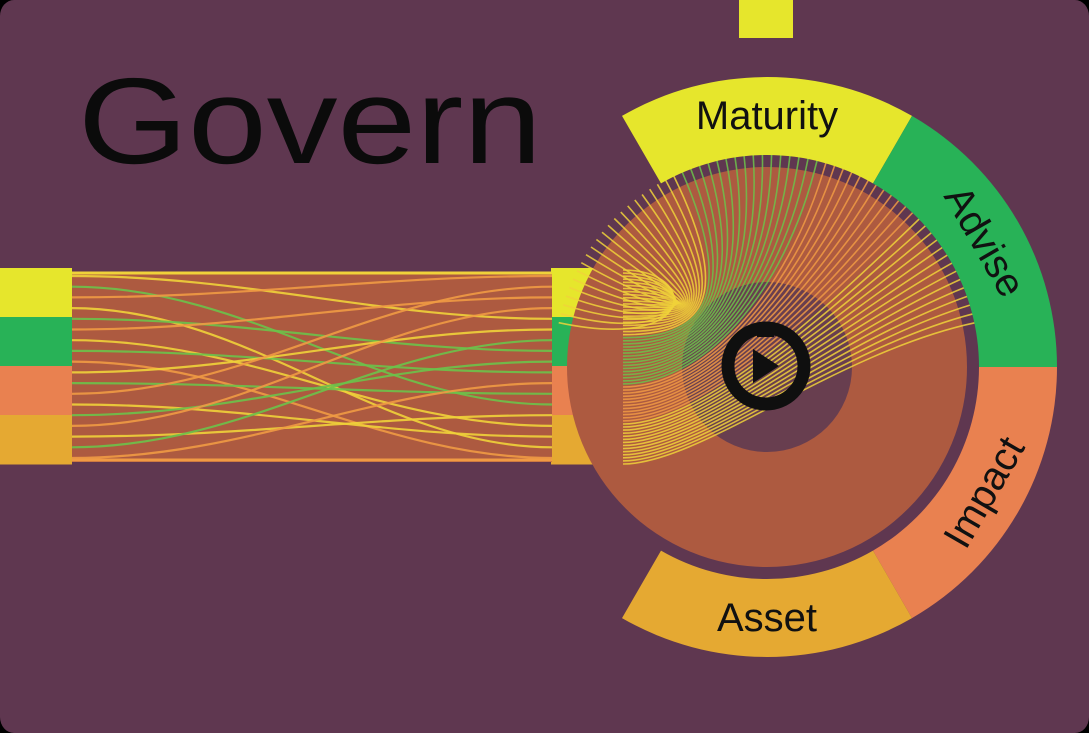 The height and width of the screenshot is (733, 1089). Describe the element at coordinates (766, 366) in the screenshot. I see `play-badge-icon` at that location.